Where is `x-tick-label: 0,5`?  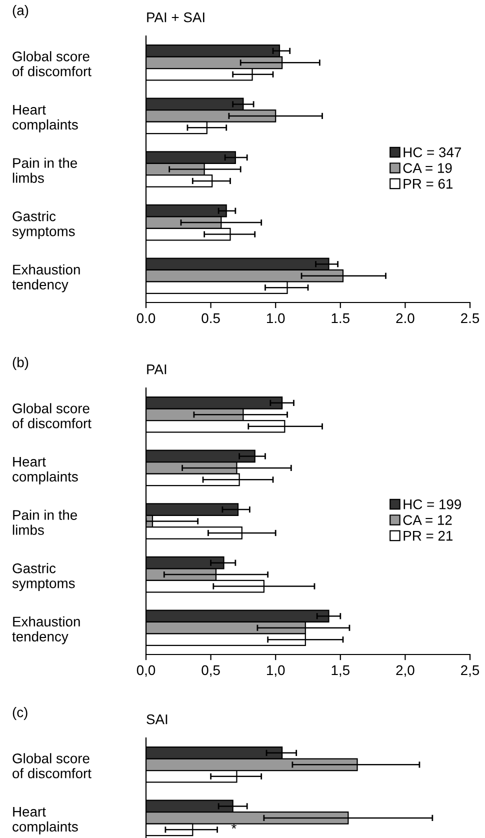 x-tick-label: 0,5 is located at coordinates (211, 671).